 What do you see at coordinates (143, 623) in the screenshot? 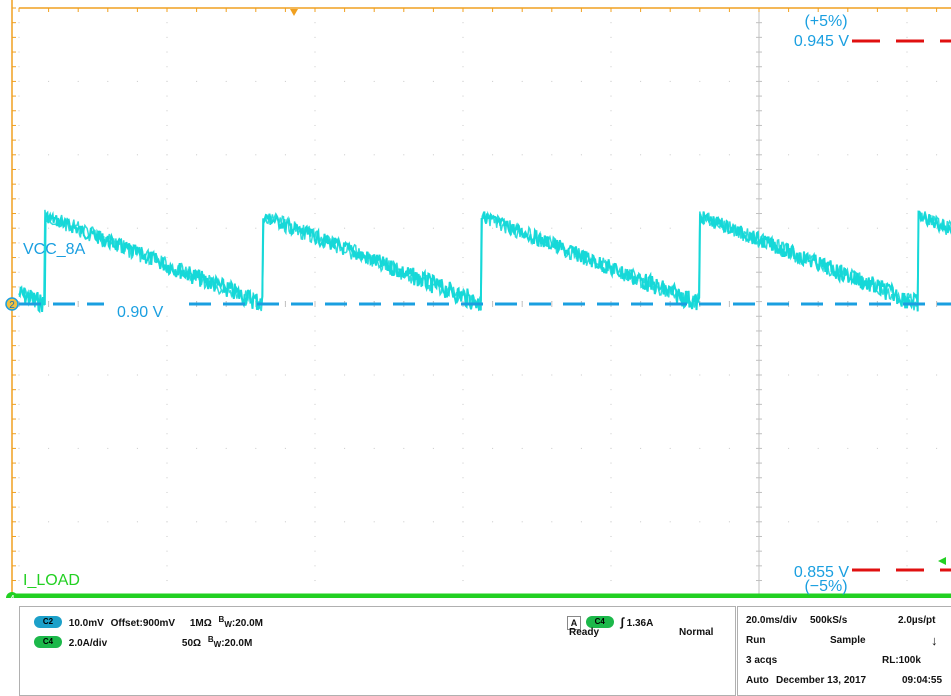
I see `ch2-offset: Offset:900mV` at bounding box center [143, 623].